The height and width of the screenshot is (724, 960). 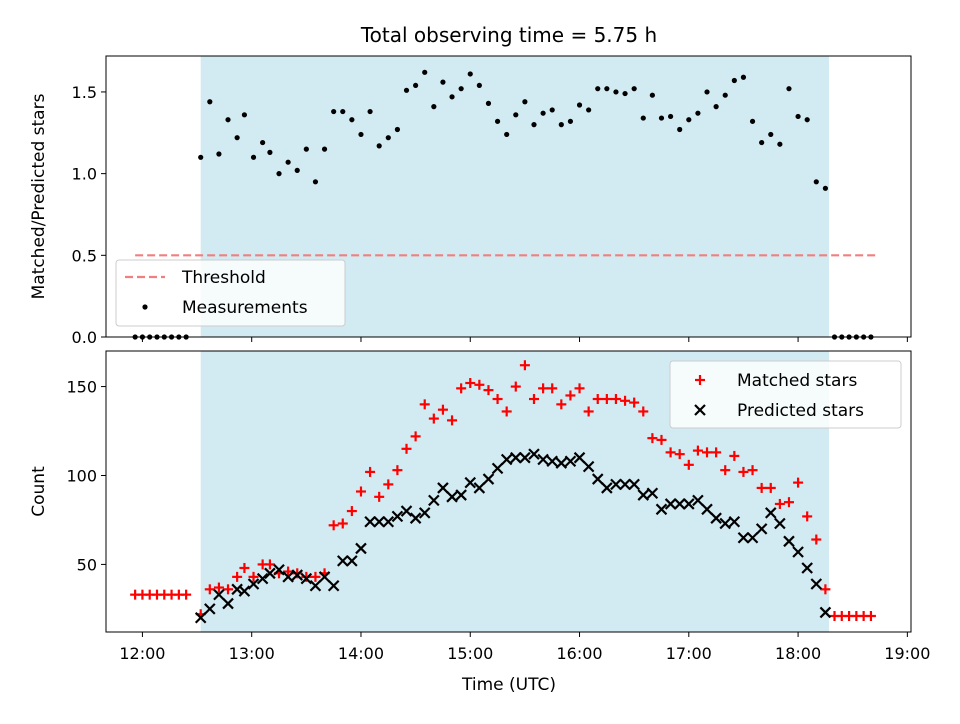 What do you see at coordinates (81, 387) in the screenshot?
I see `bottom-y-tick-label: 150` at bounding box center [81, 387].